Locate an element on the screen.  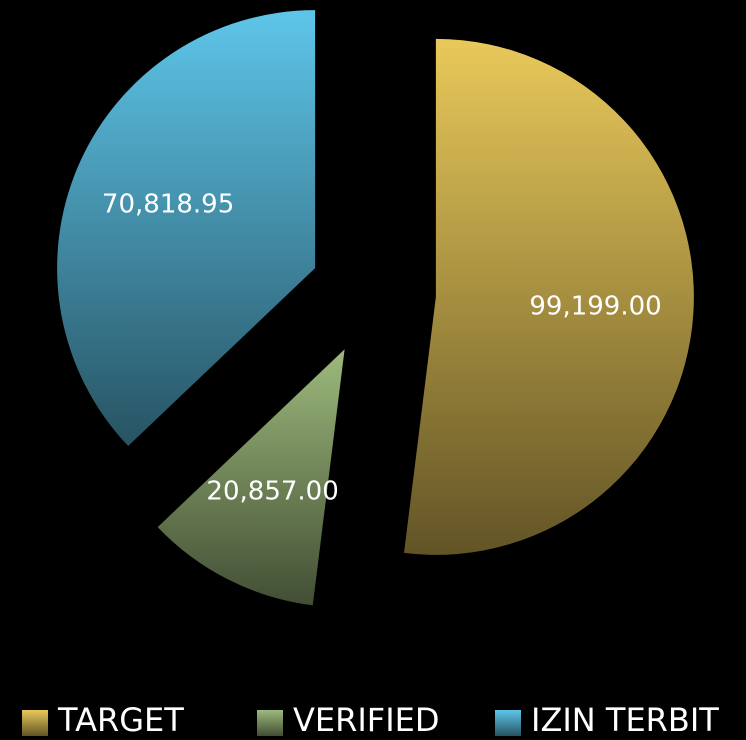
legend-label: VERIFIED is located at coordinates (366, 720).